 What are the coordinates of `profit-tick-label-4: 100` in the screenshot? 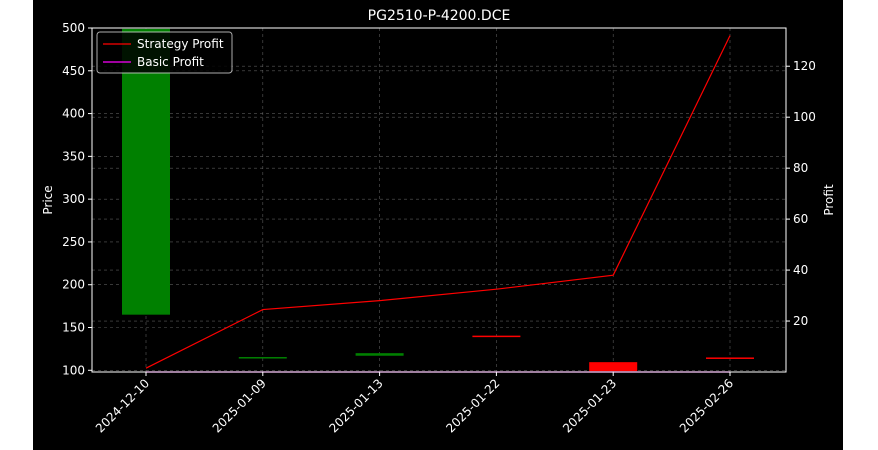 It's located at (804, 117).